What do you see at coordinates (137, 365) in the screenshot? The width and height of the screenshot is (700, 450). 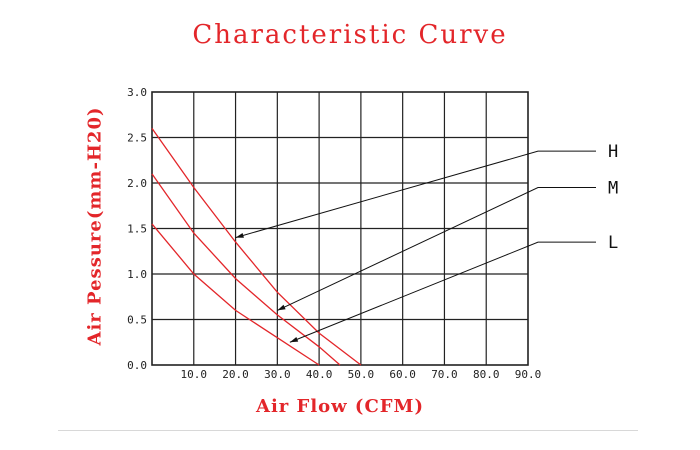 I see `y-tick-label: 0.0` at bounding box center [137, 365].